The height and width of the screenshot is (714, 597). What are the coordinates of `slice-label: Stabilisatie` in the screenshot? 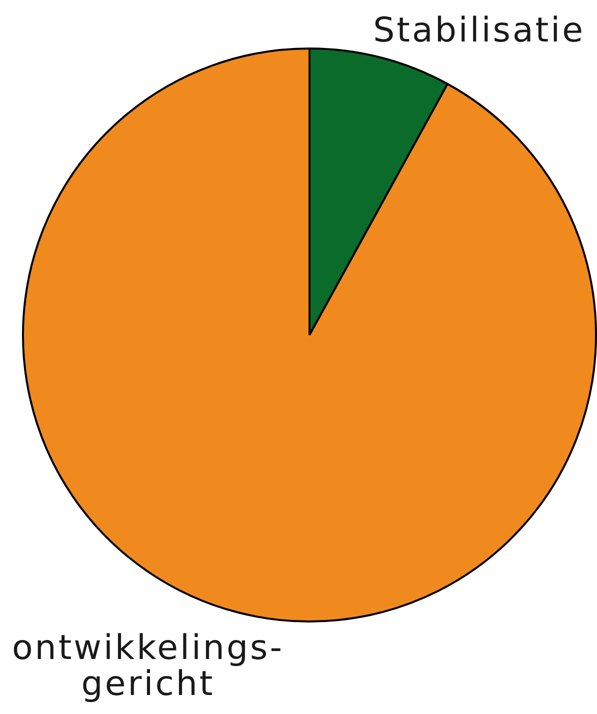 It's located at (479, 30).